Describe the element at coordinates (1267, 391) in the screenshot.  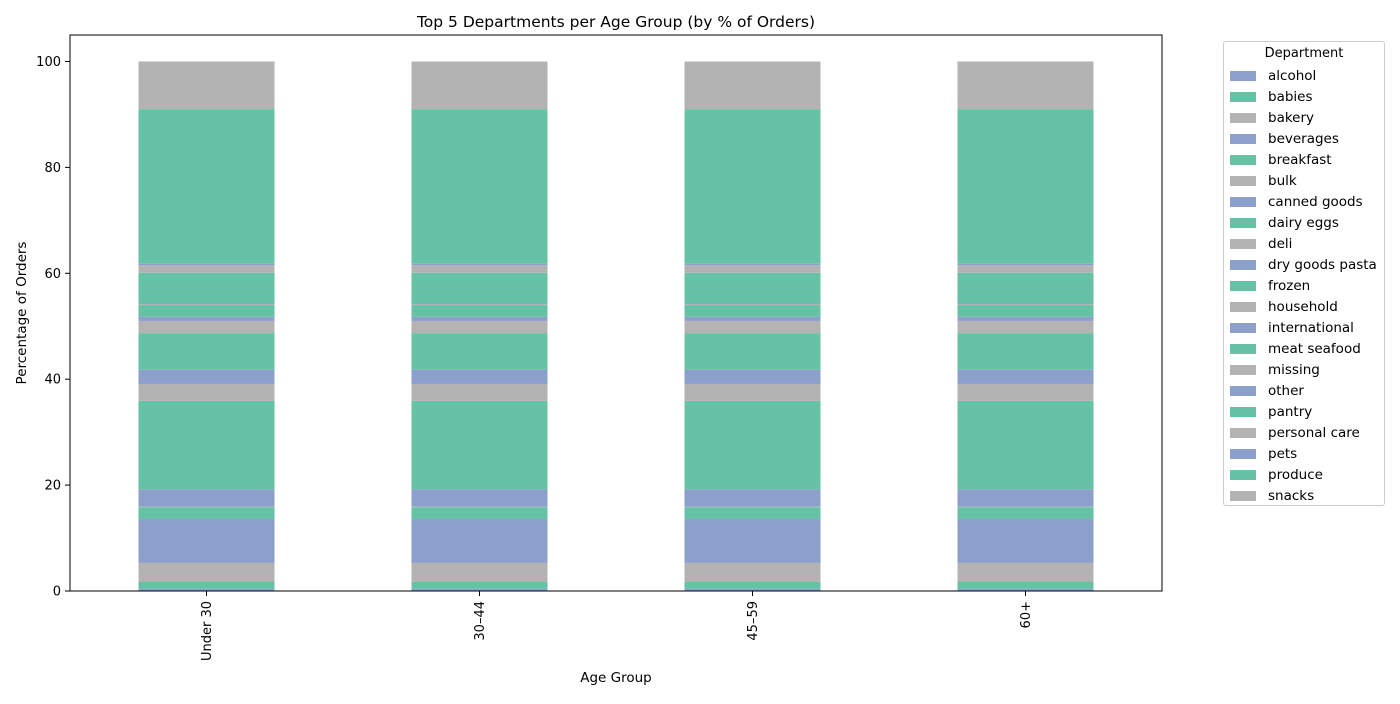
I see `legend-item-other: other` at that location.